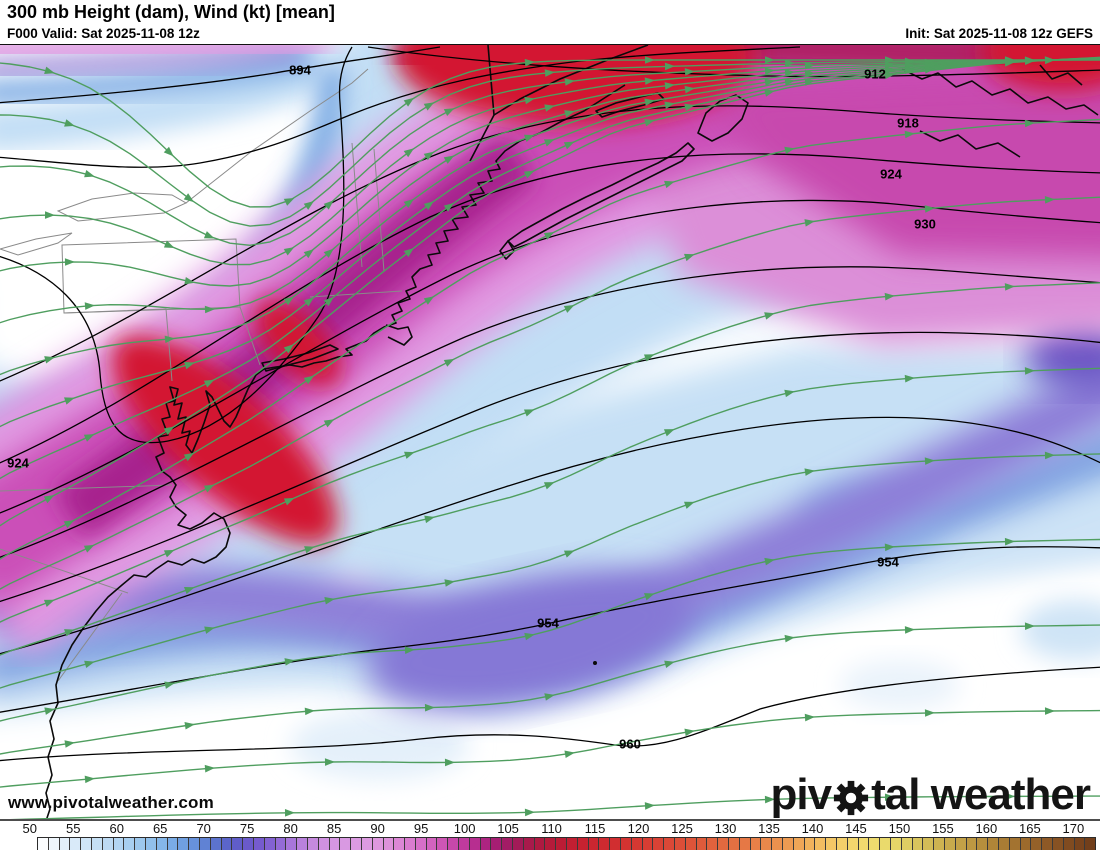  Describe the element at coordinates (875, 74) in the screenshot. I see `contour-label: 912` at that location.